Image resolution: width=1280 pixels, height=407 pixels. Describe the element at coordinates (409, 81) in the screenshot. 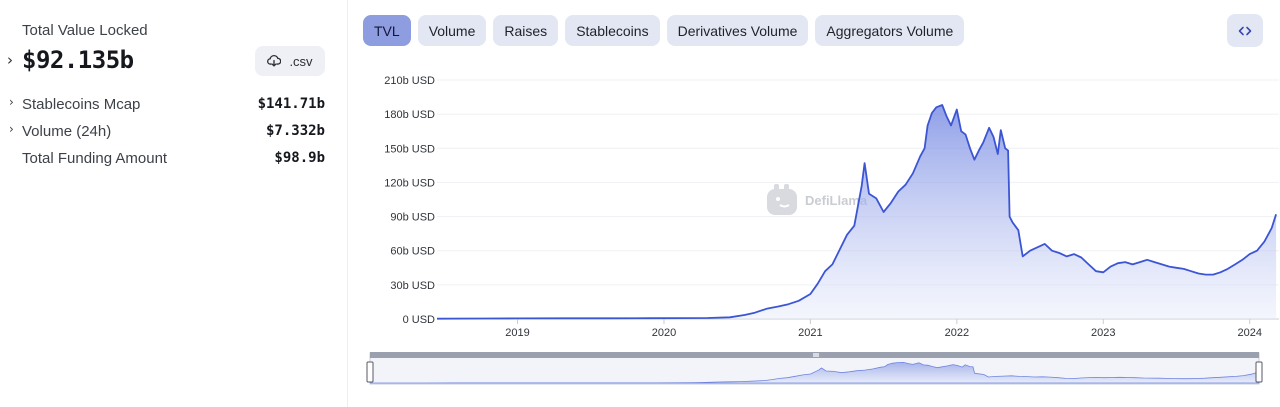

I see `y-tick-label: 210b USD` at that location.